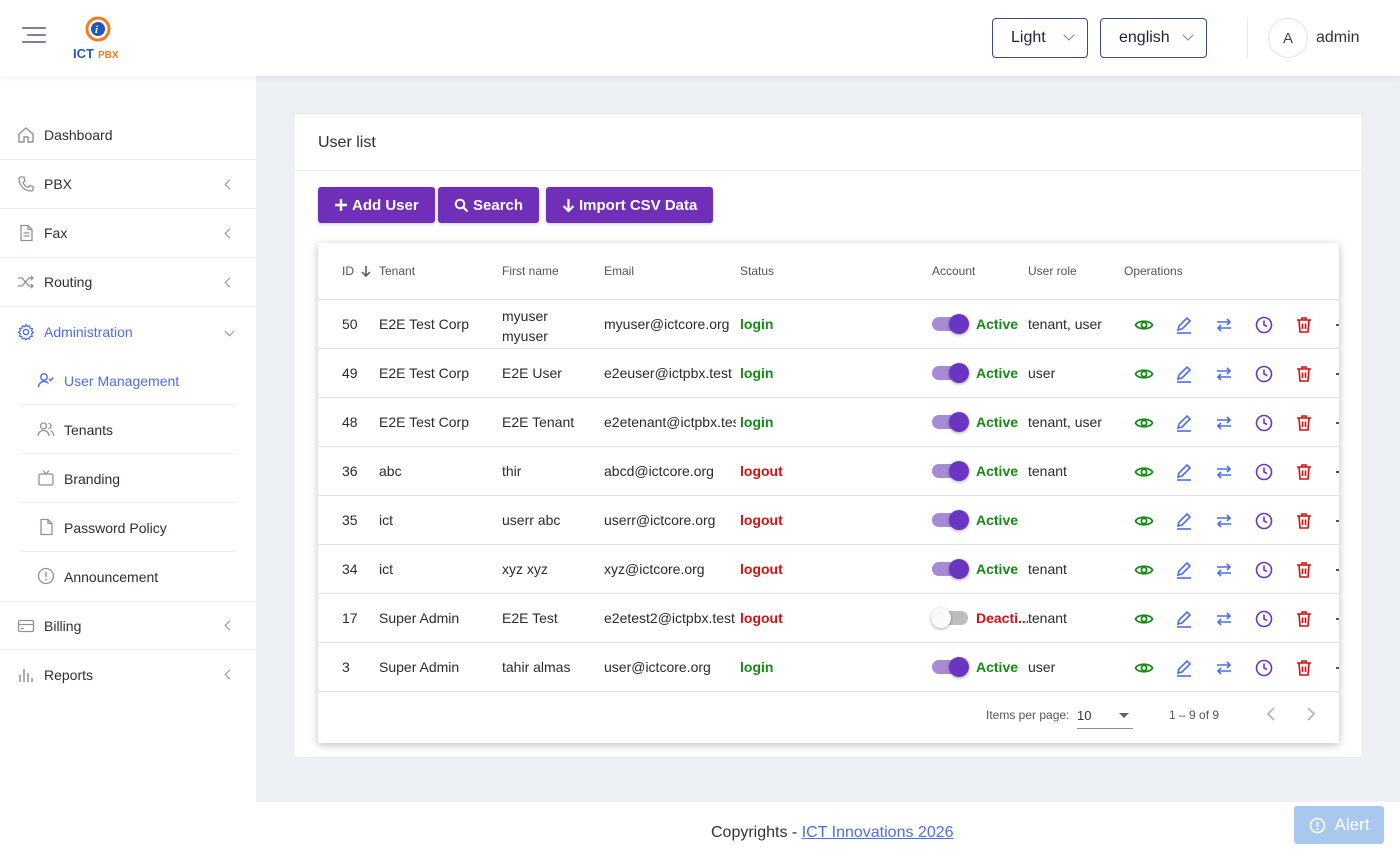  I want to click on sidebar-subitem-tenants: Tenants, so click(128, 429).